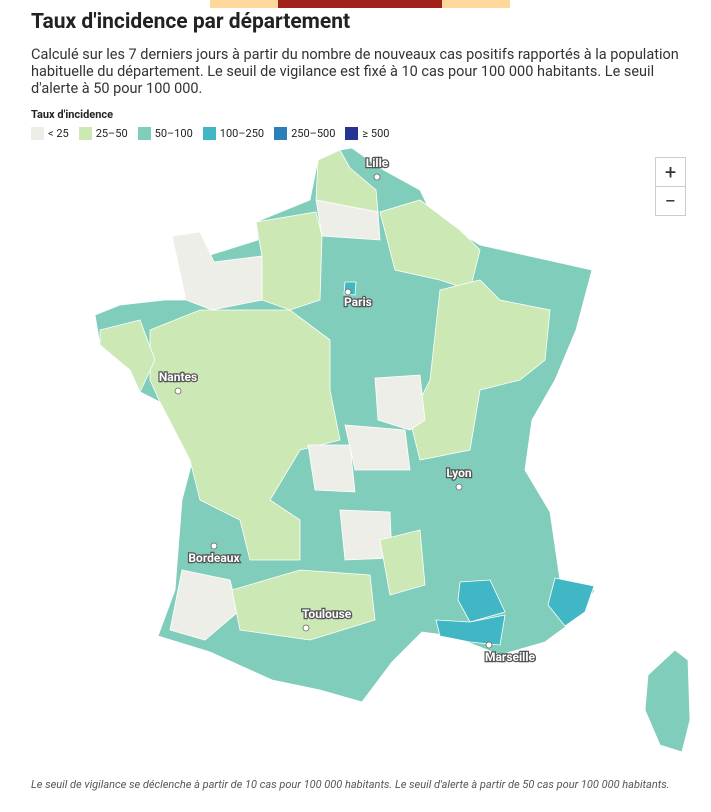 The image size is (711, 812). Describe the element at coordinates (510, 657) in the screenshot. I see `city-label: Marseille` at that location.